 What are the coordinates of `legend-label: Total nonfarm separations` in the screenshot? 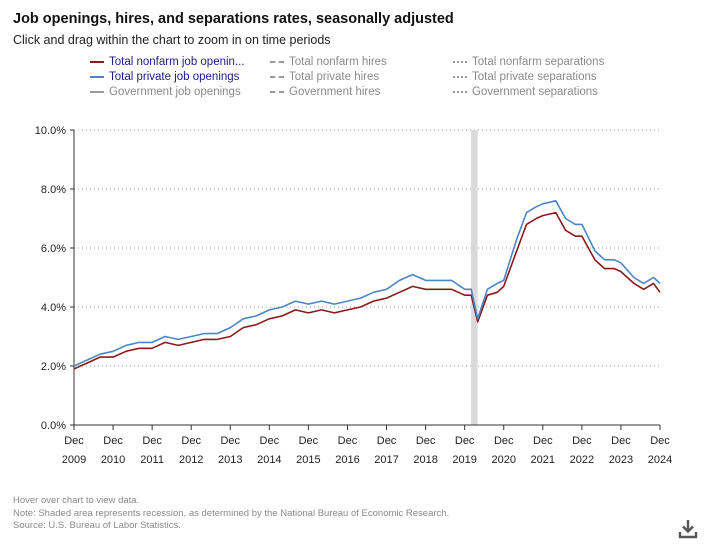 It's located at (538, 62).